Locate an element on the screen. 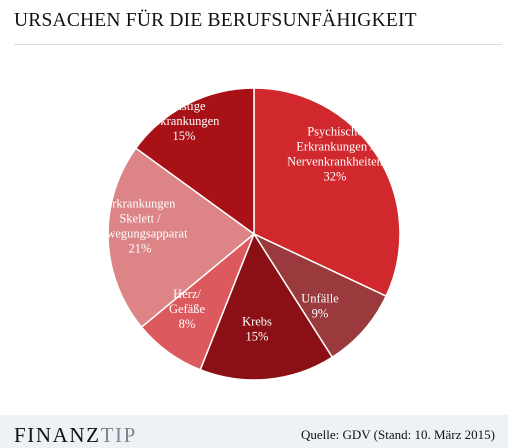 This screenshot has height=448, width=508. brand-logo-part1: FINANZ is located at coordinates (57, 435).